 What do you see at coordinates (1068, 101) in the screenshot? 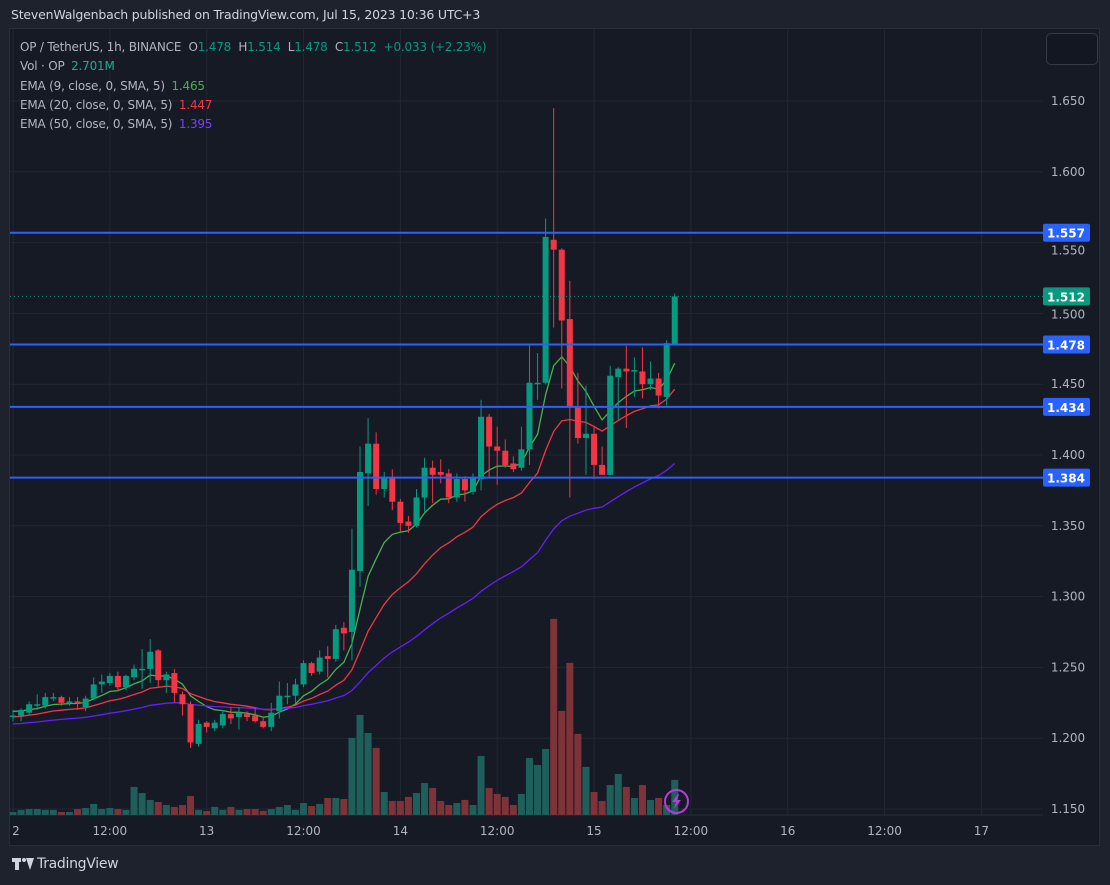
I see `price-tick-label: 1.650` at bounding box center [1068, 101].